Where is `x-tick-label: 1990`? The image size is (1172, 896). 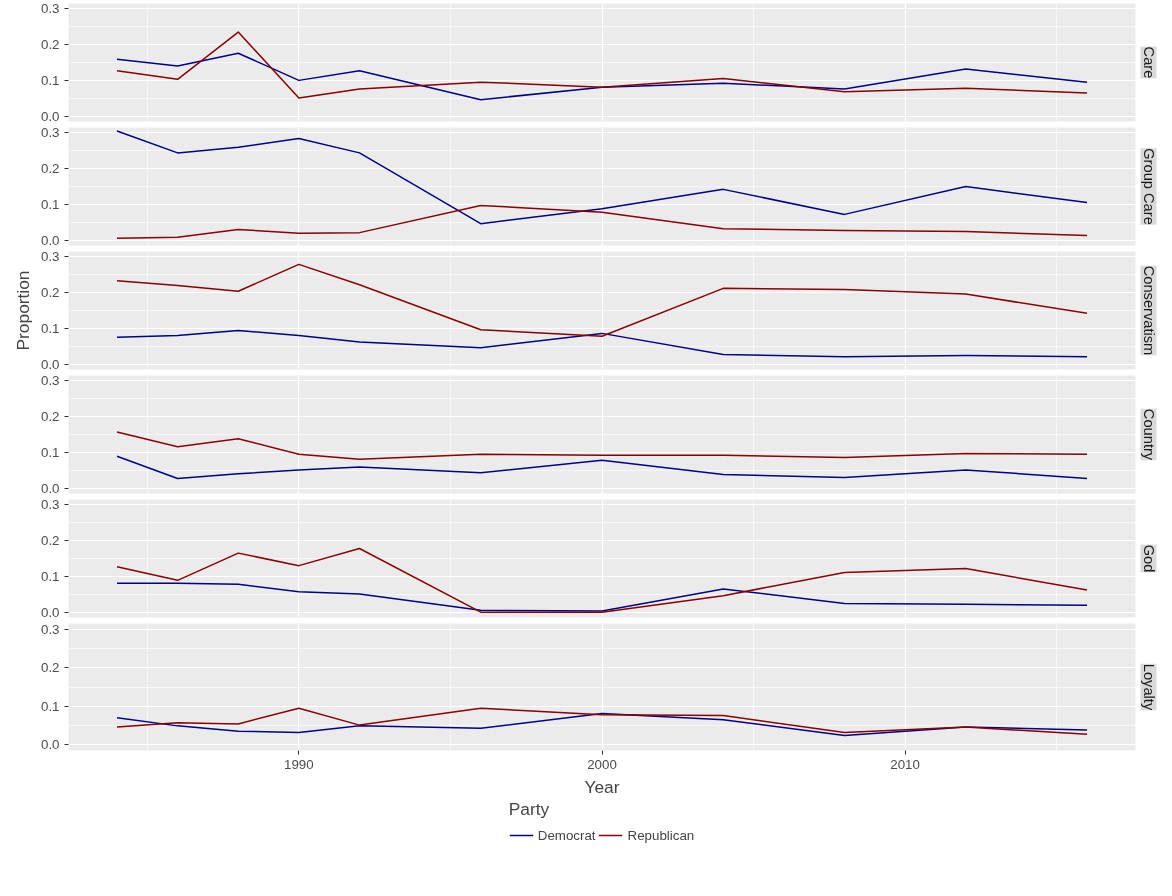
x-tick-label: 1990 is located at coordinates (299, 764).